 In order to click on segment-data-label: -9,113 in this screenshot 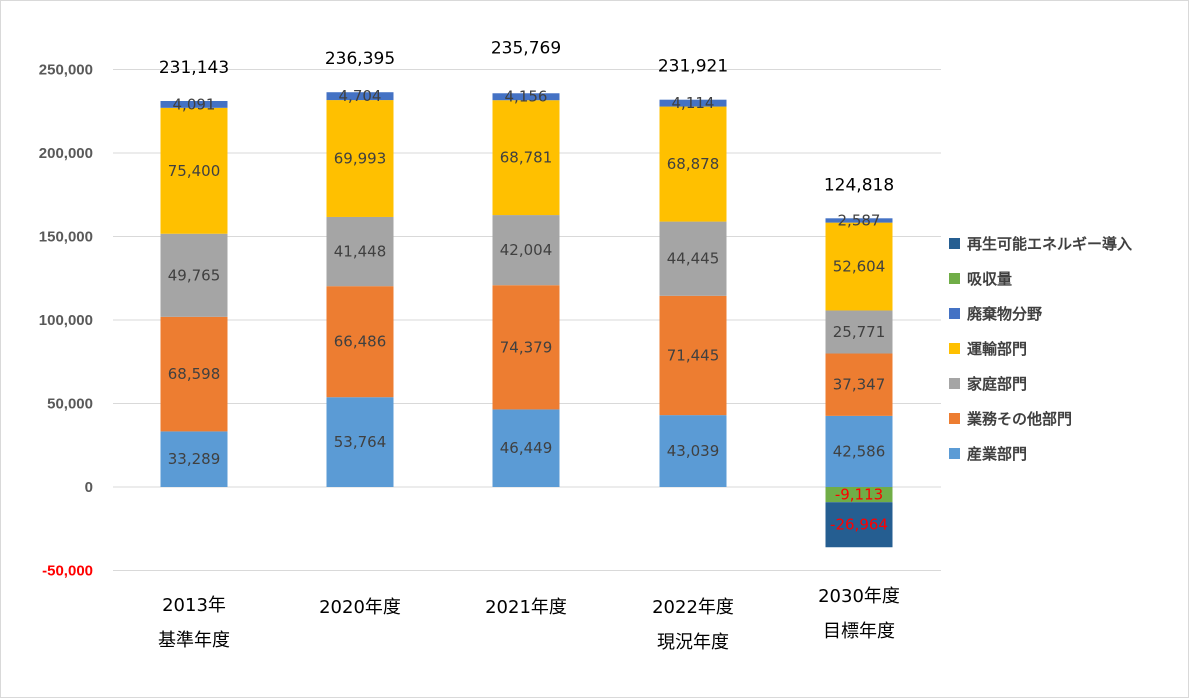, I will do `click(859, 495)`.